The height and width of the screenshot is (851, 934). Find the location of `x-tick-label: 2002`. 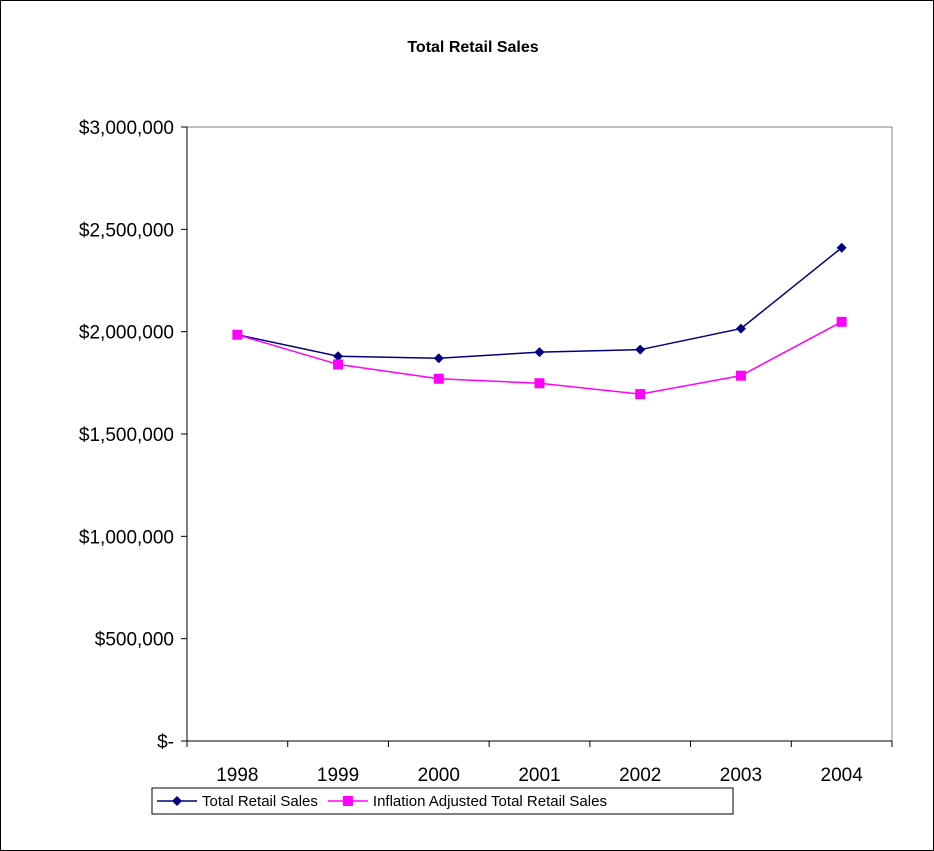

x-tick-label: 2002 is located at coordinates (640, 775).